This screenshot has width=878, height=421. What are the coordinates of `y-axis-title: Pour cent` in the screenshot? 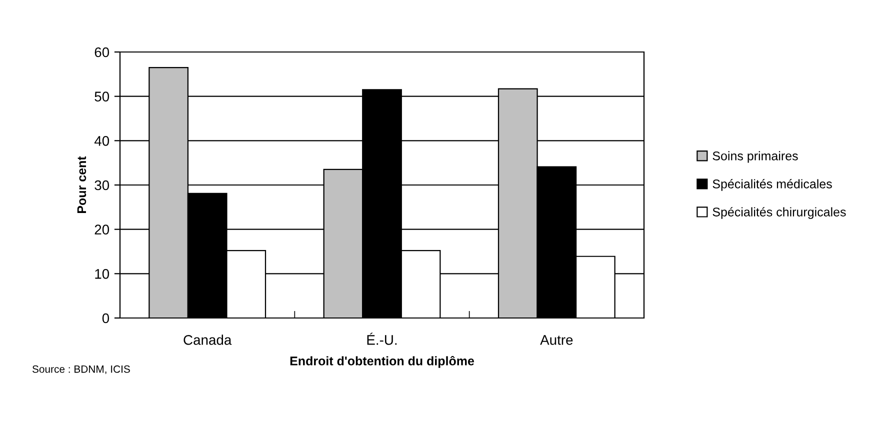 It's located at (81, 184).